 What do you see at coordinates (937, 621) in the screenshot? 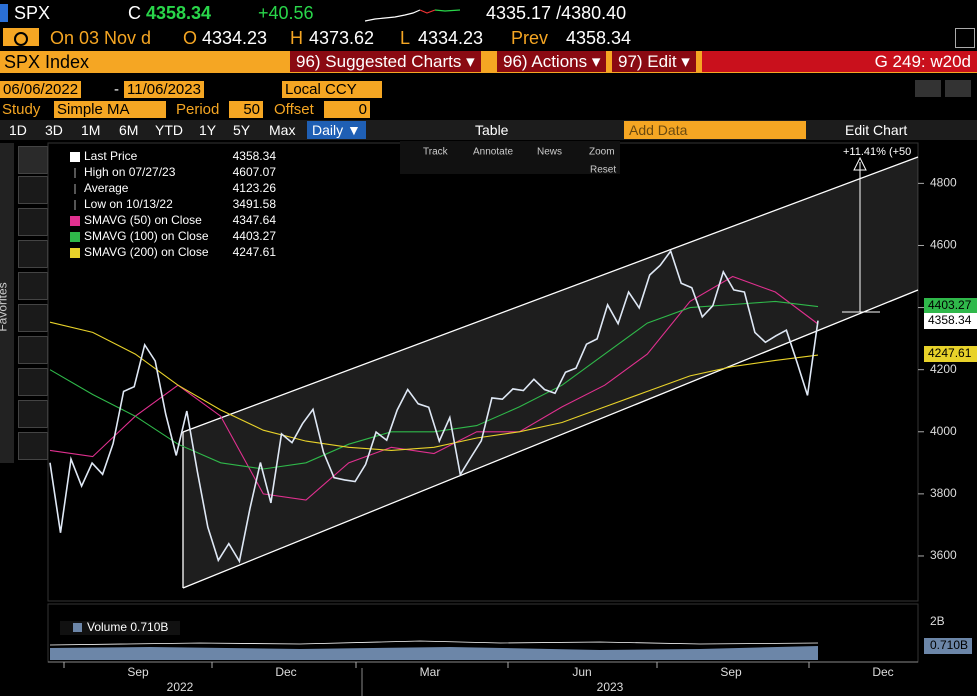
I see `volume-tick-label: 2B` at bounding box center [937, 621].